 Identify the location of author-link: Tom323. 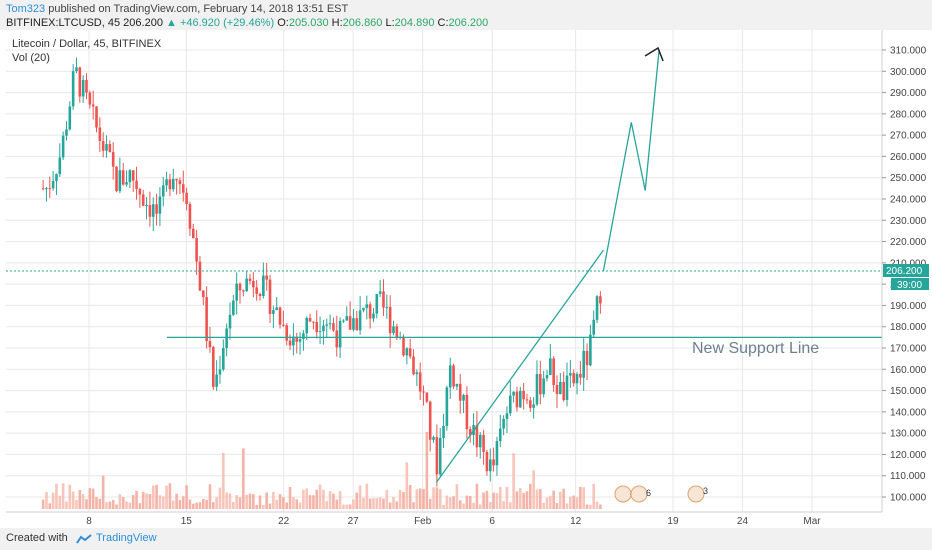
(26, 9).